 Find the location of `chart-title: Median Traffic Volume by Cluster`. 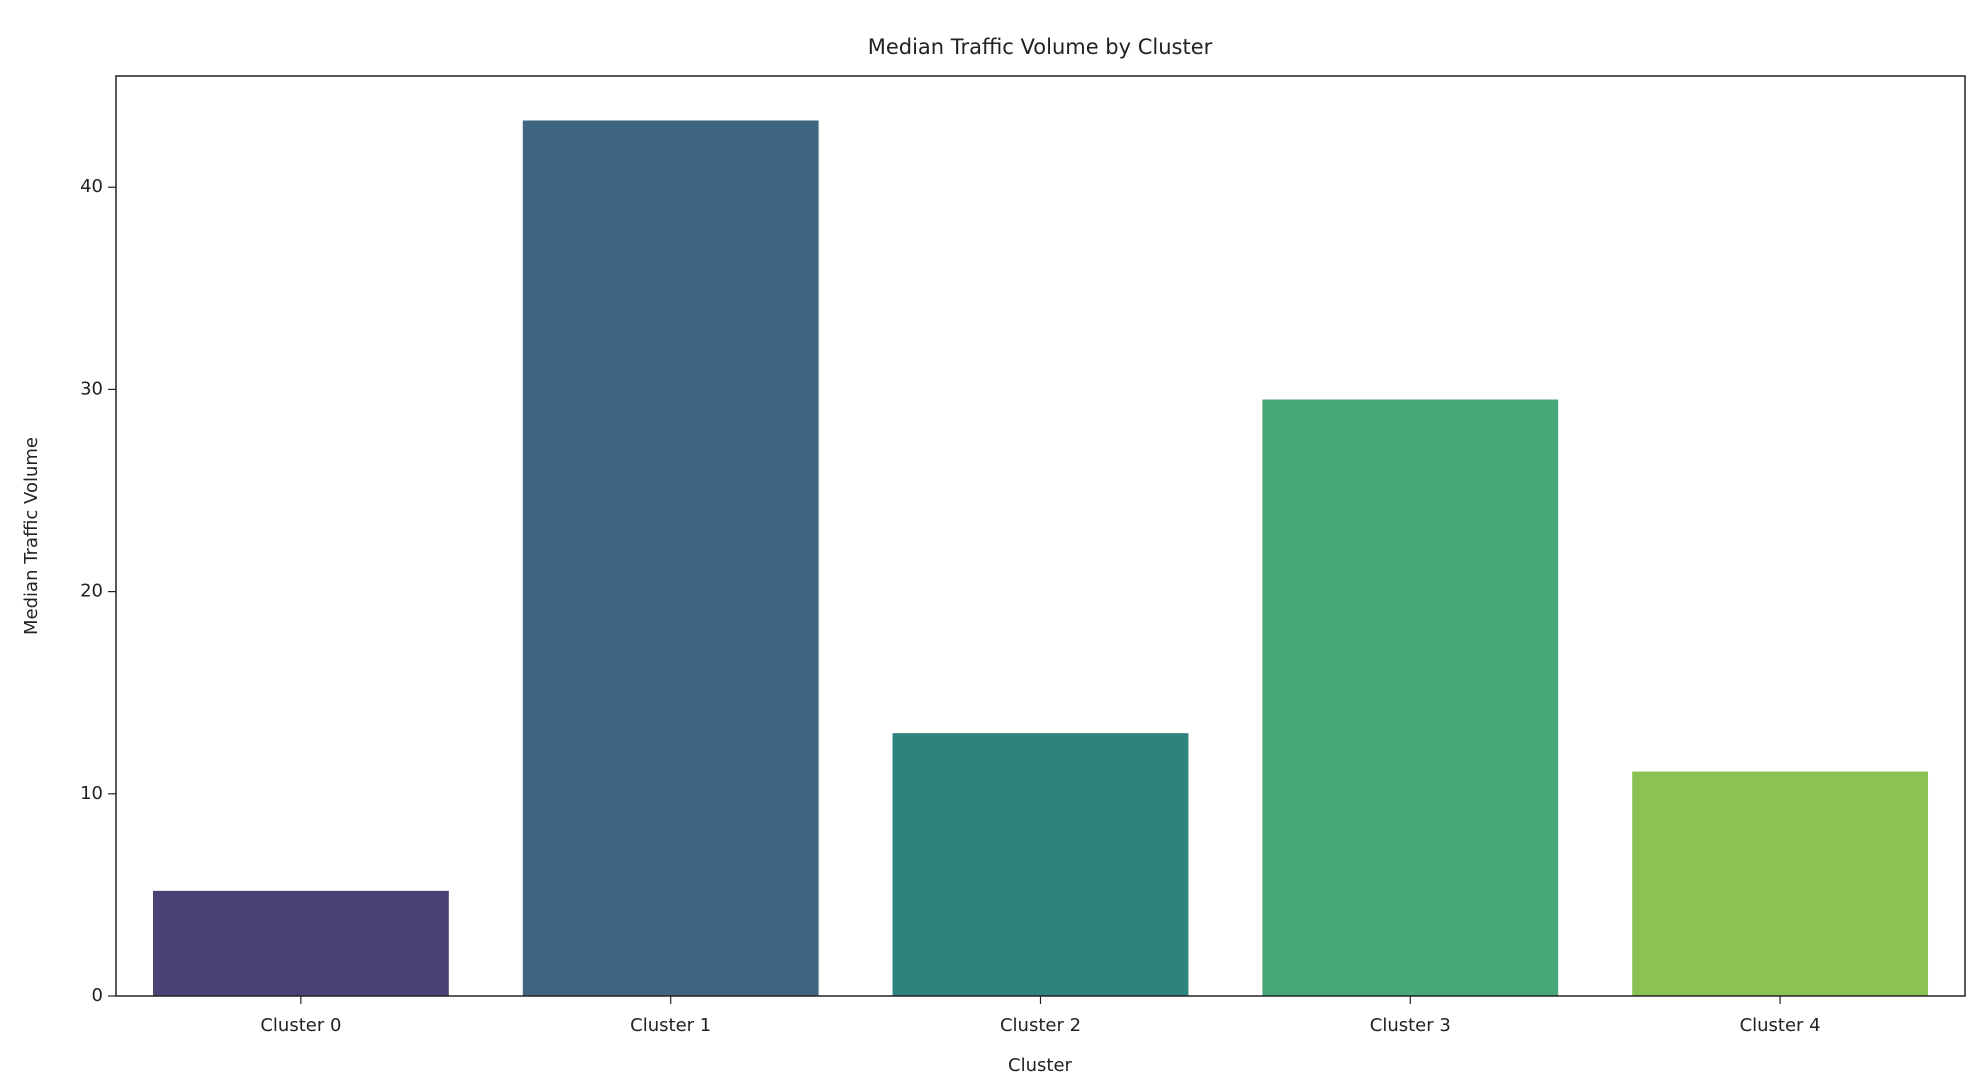

chart-title: Median Traffic Volume by Cluster is located at coordinates (1040, 47).